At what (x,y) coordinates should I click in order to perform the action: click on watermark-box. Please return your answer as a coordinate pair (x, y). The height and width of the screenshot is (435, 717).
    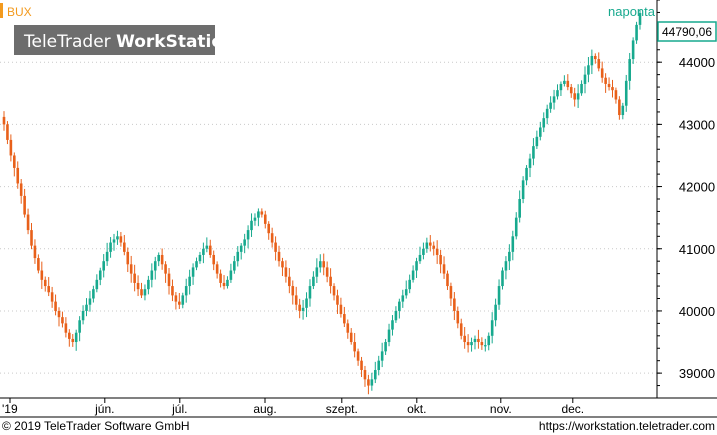
    Looking at the image, I should click on (114, 40).